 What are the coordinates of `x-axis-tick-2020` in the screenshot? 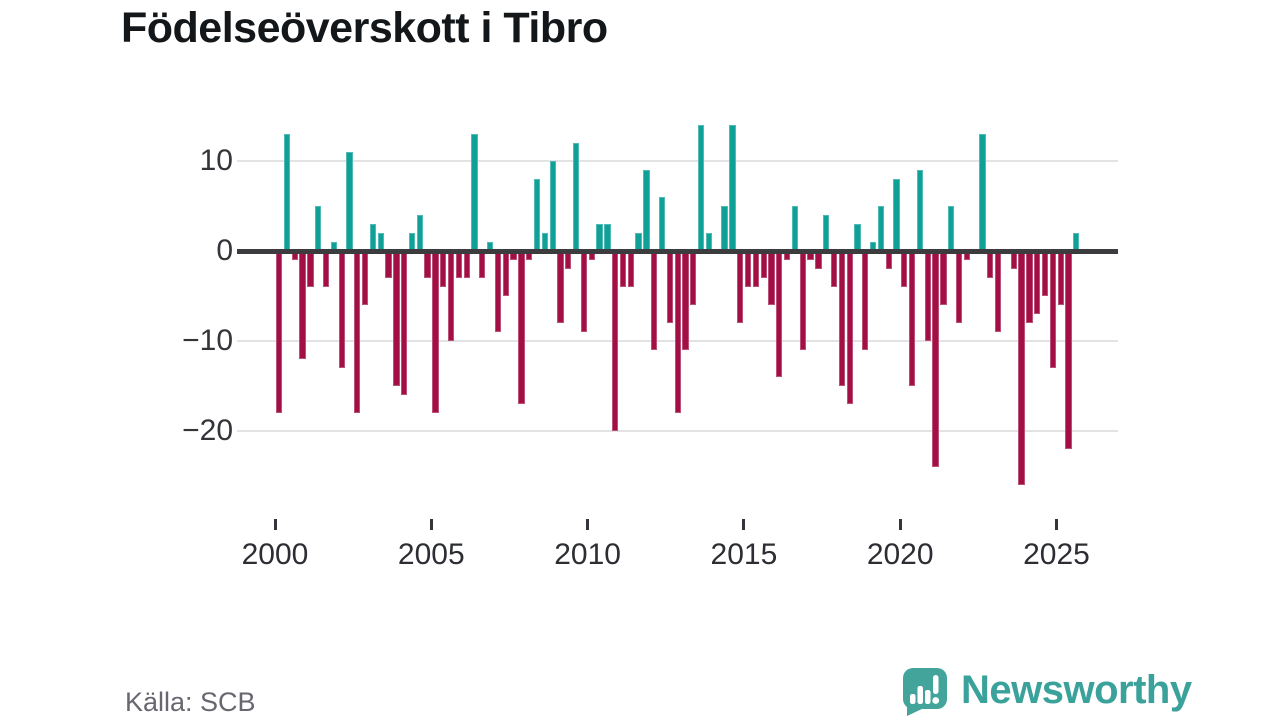 It's located at (900, 524).